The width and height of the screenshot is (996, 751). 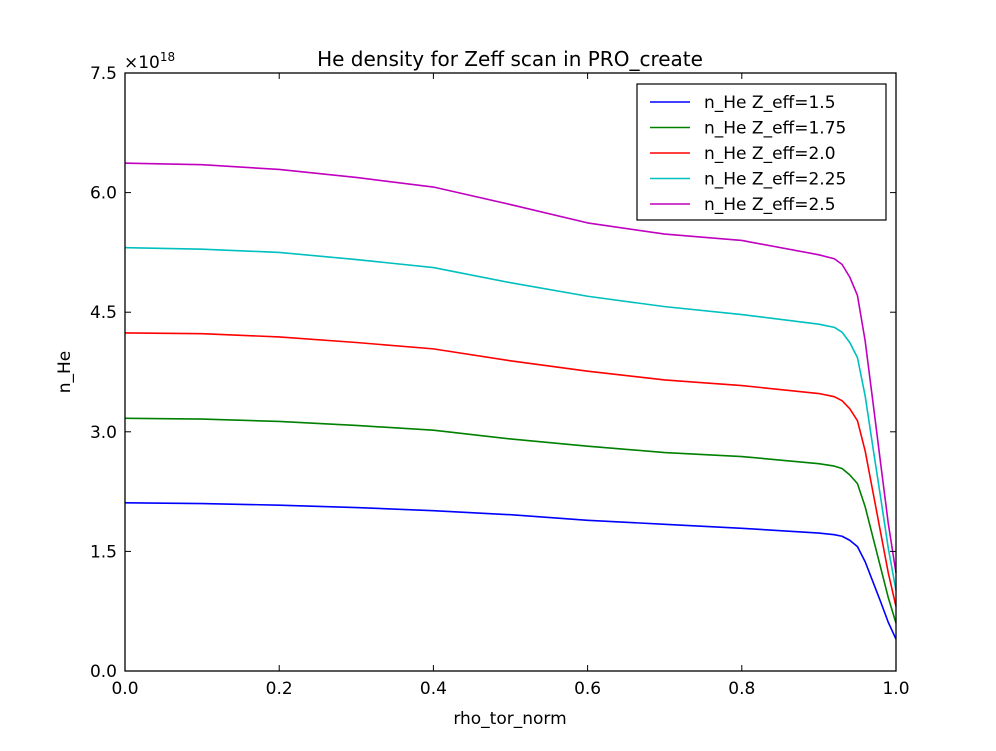 What do you see at coordinates (433, 689) in the screenshot?
I see `x-tick-label: 0.4` at bounding box center [433, 689].